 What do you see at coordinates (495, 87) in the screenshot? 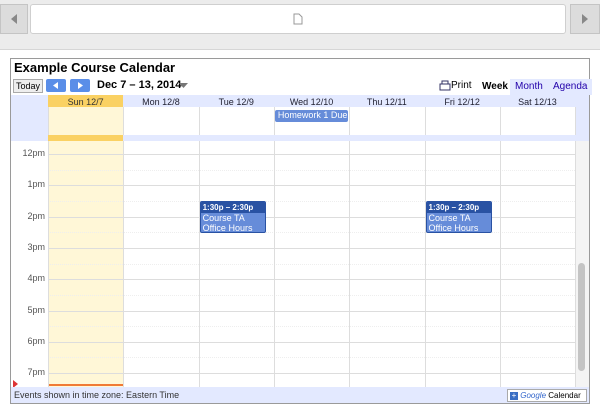
I see `view-tab: Week` at bounding box center [495, 87].